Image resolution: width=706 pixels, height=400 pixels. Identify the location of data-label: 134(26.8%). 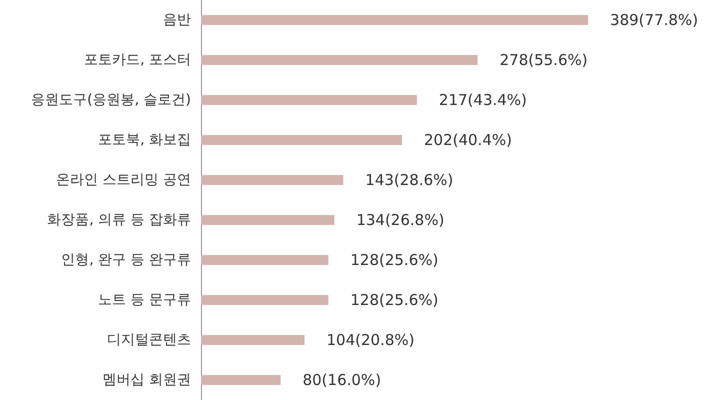
(400, 220).